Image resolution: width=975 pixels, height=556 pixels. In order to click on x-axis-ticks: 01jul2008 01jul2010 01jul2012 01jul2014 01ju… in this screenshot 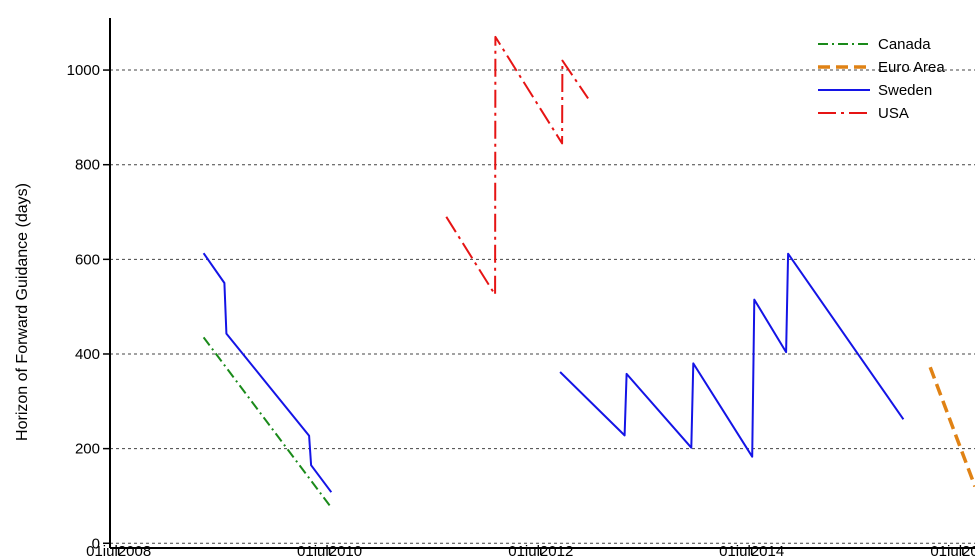, I will do `click(530, 549)`.